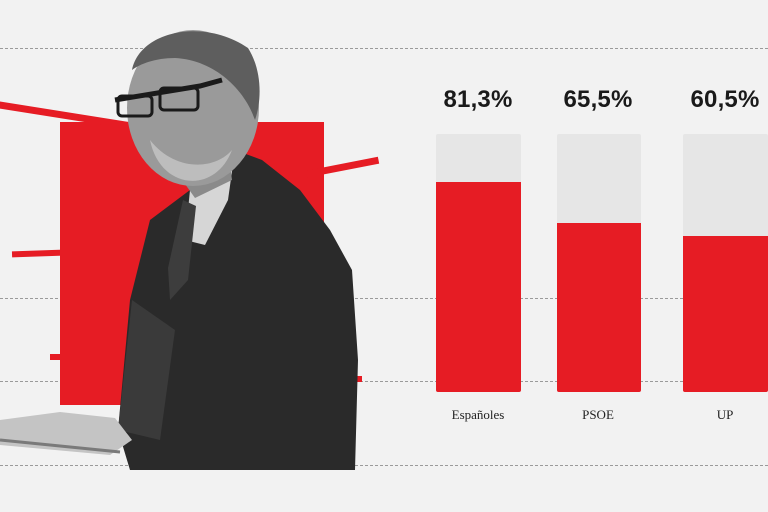  I want to click on red-stroke, so click(70, 357).